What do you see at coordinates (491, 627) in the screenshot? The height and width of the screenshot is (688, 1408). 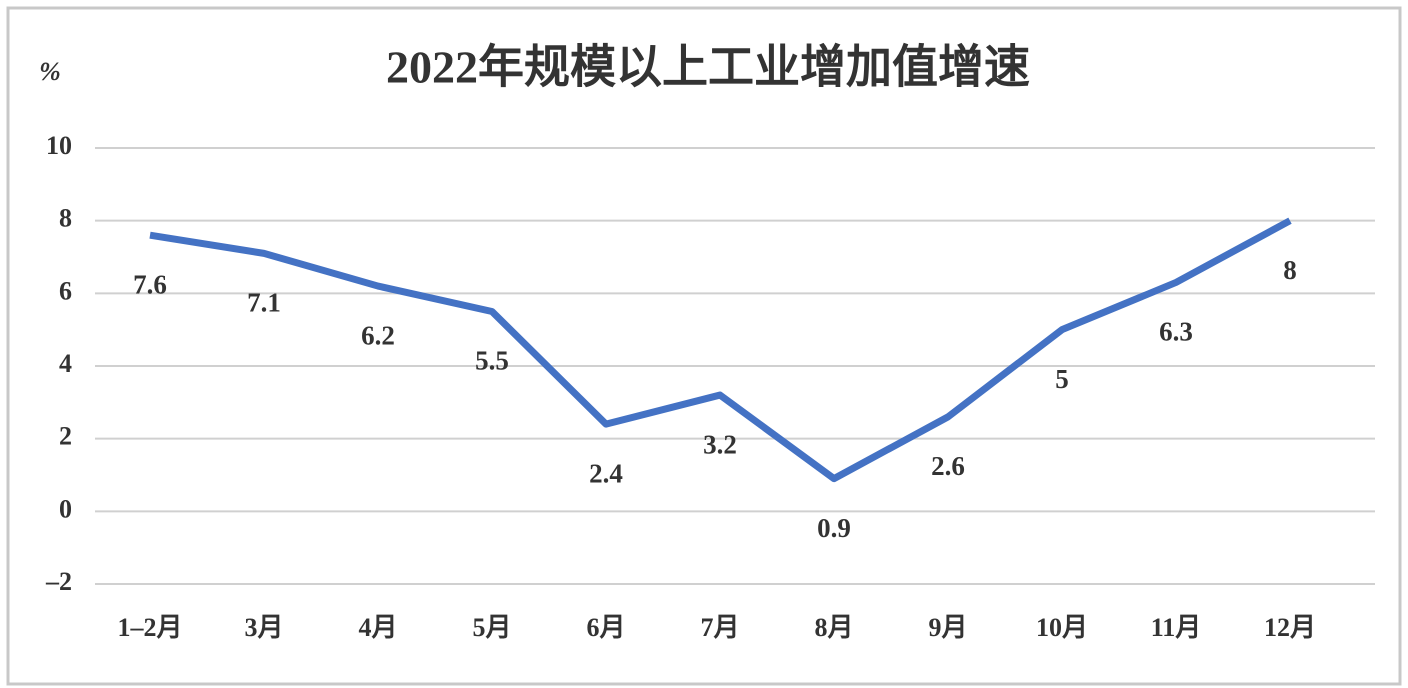 I see `x-tick-label: 5月` at bounding box center [491, 627].